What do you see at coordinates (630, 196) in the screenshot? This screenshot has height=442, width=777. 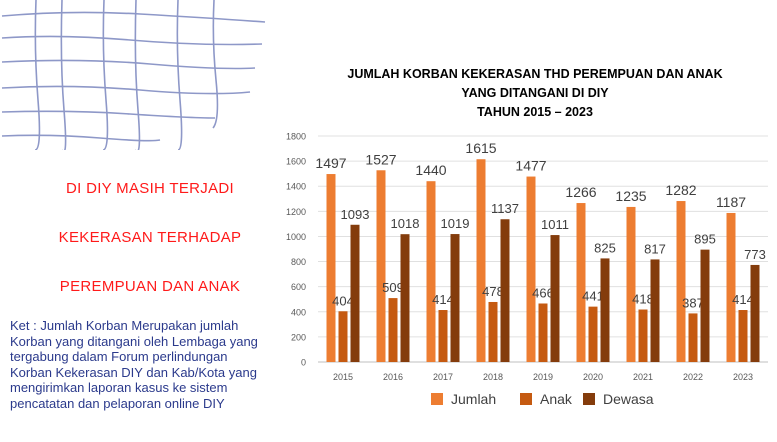 I see `data-label: 1235` at bounding box center [630, 196].